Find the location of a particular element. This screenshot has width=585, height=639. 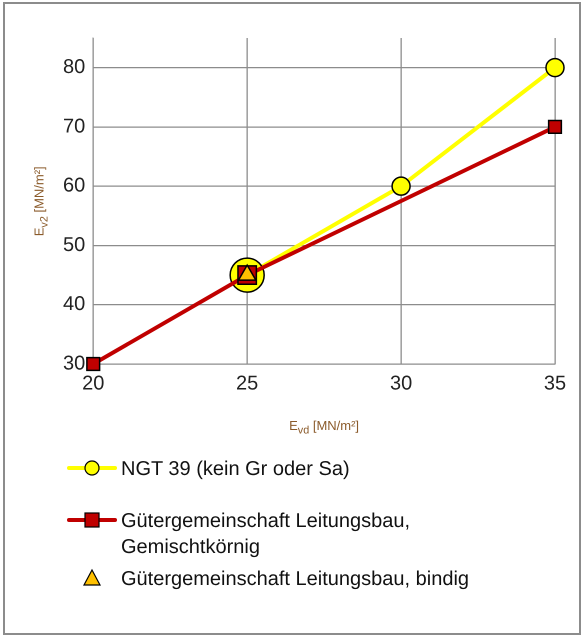

legend-label: Gütergemeinschaft Leitungsbau, Gemischtkörnig is located at coordinates (266, 534).